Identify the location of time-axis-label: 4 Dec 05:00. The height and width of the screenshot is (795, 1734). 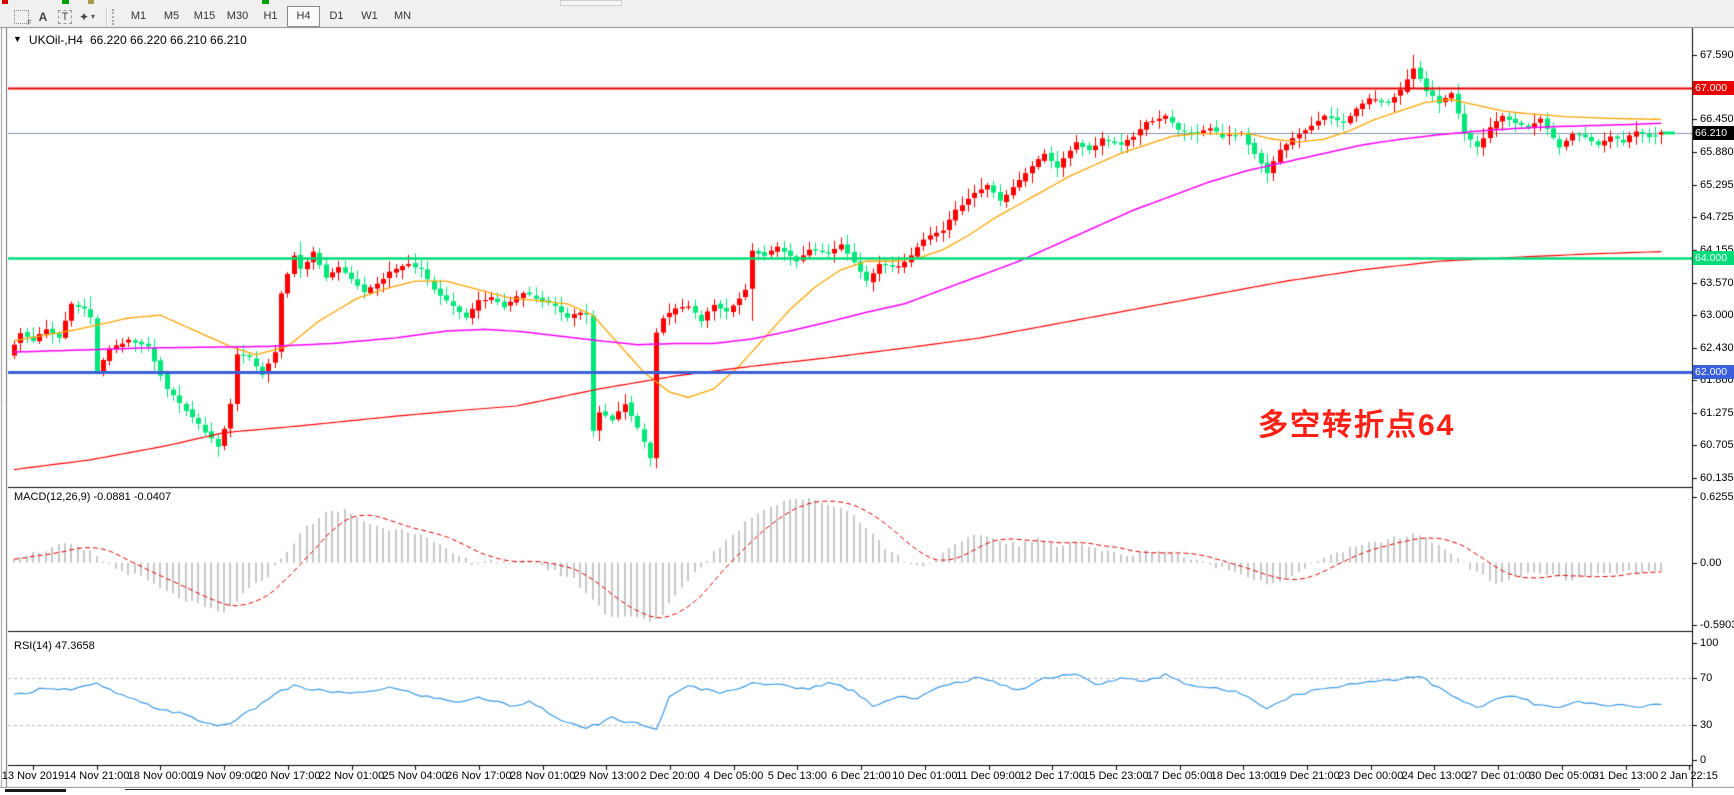
(734, 776).